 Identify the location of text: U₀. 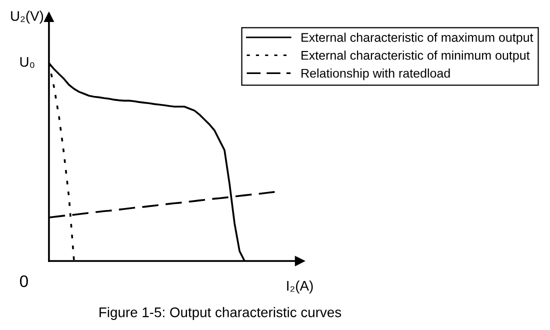
(27, 62).